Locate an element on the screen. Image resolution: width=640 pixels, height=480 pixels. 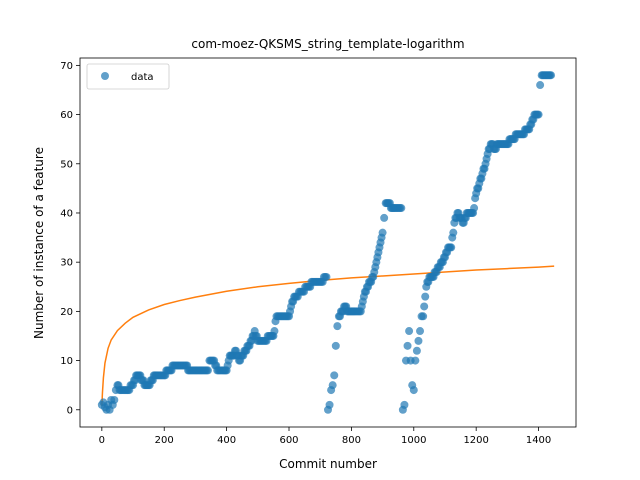
chart-title: com-moez-QKSMS_string_template-logarithm is located at coordinates (327, 44).